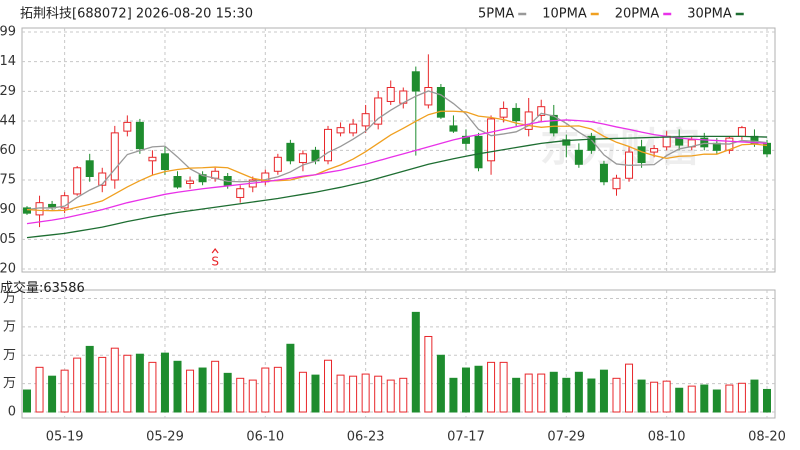 The width and height of the screenshot is (800, 450). What do you see at coordinates (466, 437) in the screenshot?
I see `x-tick-label: 07-17` at bounding box center [466, 437].